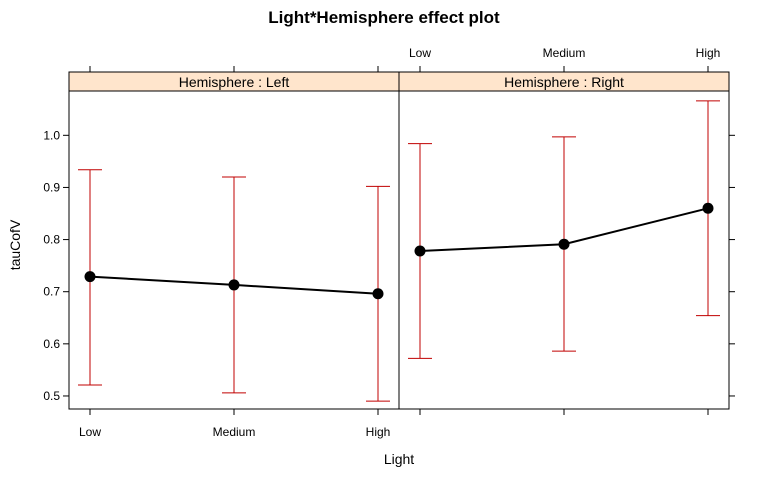  I want to click on y-tick-label: 0.7, so click(51, 292).